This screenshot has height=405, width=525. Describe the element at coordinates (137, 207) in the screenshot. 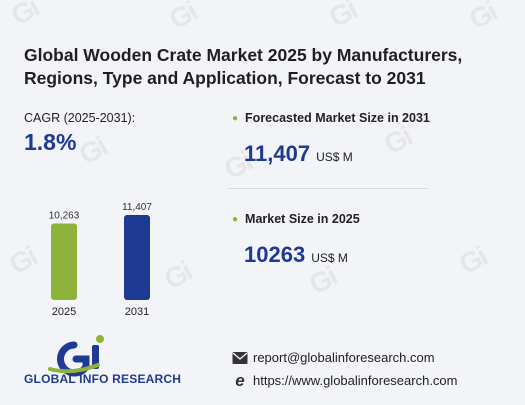

I see `data-label-2031: 11,407` at that location.